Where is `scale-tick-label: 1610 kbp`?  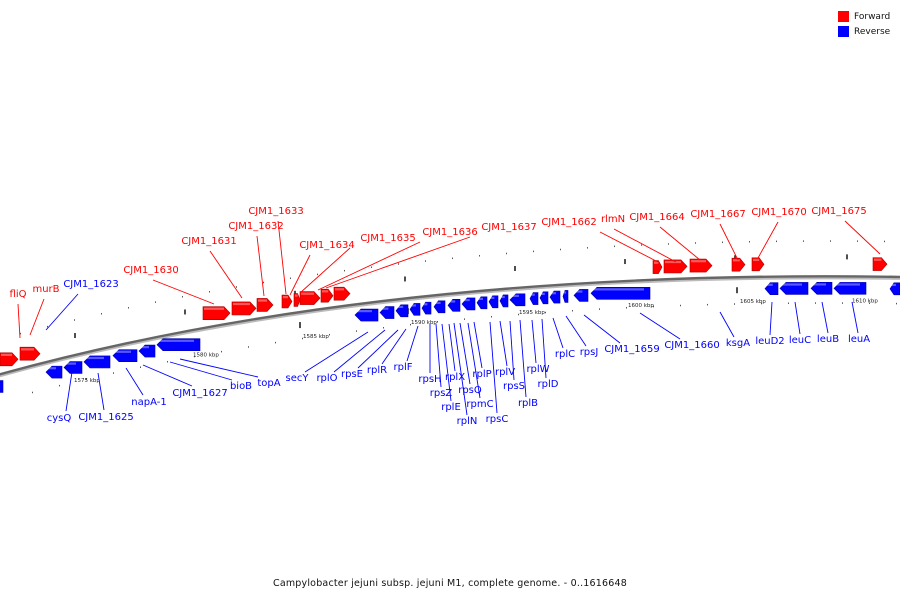 scale-tick-label: 1610 kbp is located at coordinates (865, 301).